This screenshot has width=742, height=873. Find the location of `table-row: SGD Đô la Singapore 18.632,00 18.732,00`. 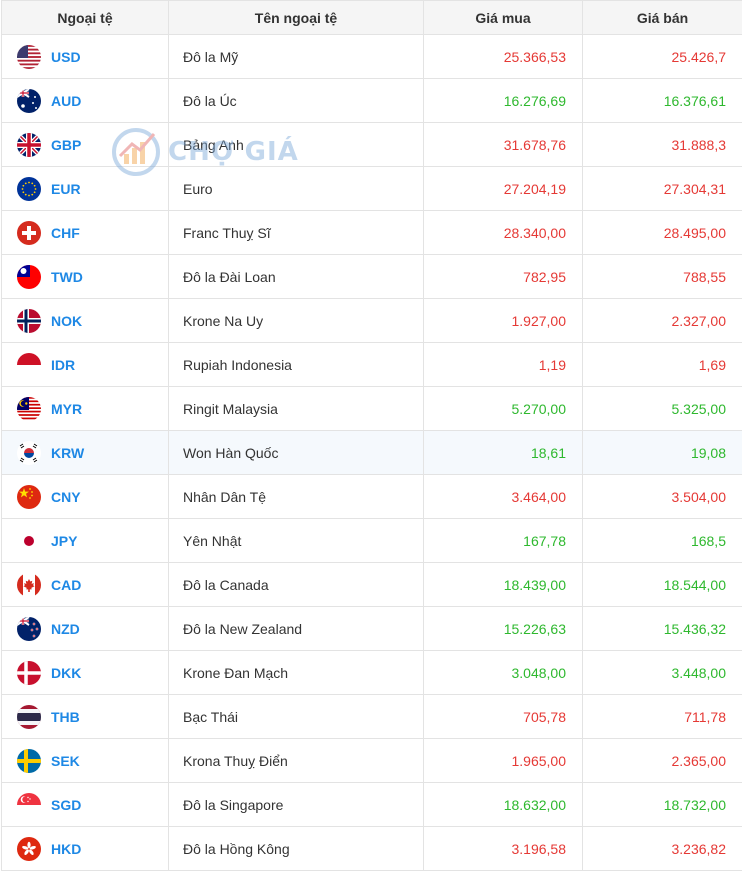

table-row: SGD Đô la Singapore 18.632,00 18.732,00 is located at coordinates (371, 804).